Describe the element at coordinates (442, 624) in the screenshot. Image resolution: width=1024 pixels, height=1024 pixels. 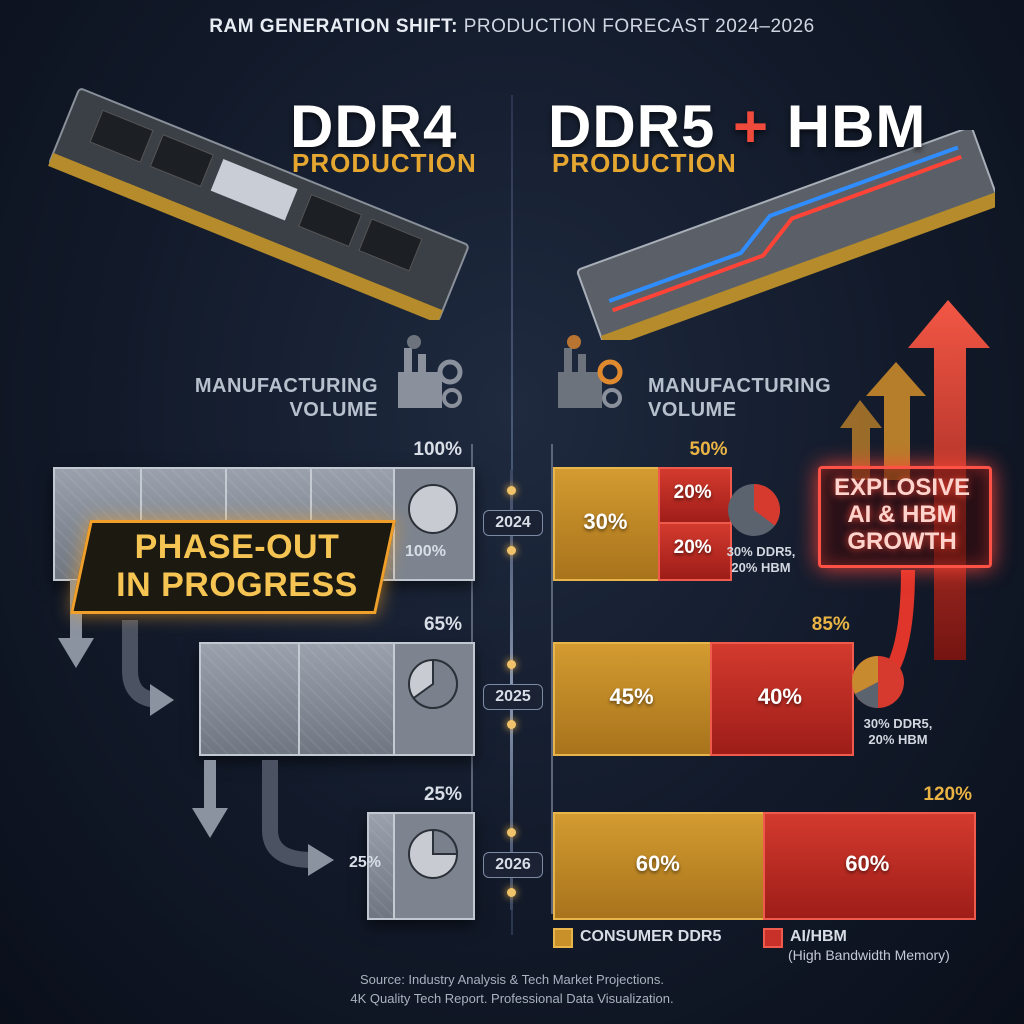
I see `ddr4-total-label: 65%` at that location.